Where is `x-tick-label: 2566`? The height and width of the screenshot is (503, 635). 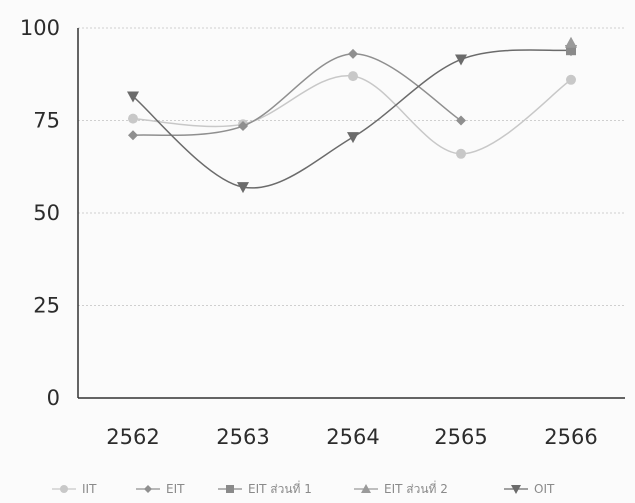 x-tick-label: 2566 is located at coordinates (570, 437).